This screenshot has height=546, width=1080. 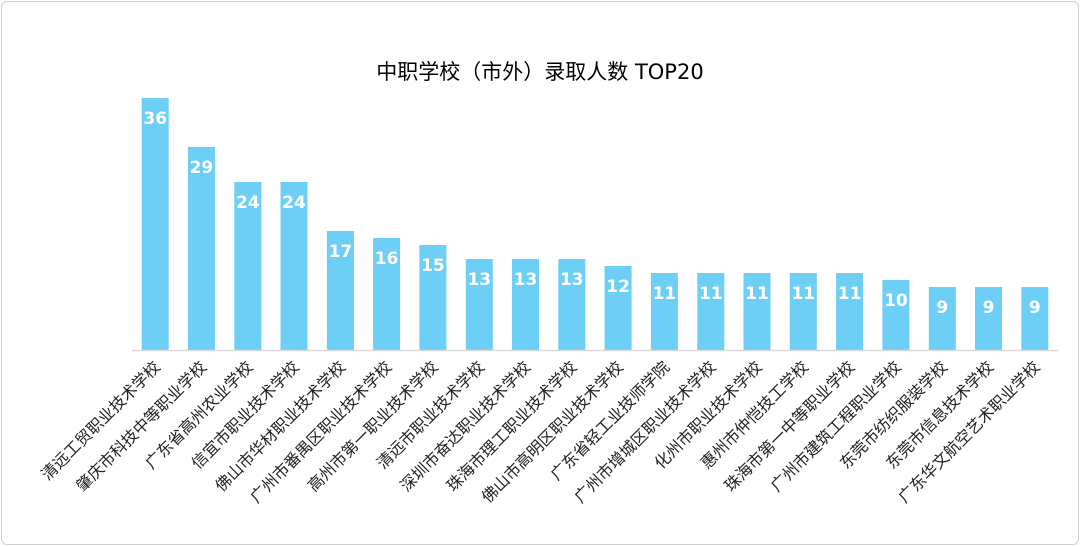 I want to click on bar-value-label: 10, so click(x=896, y=301).